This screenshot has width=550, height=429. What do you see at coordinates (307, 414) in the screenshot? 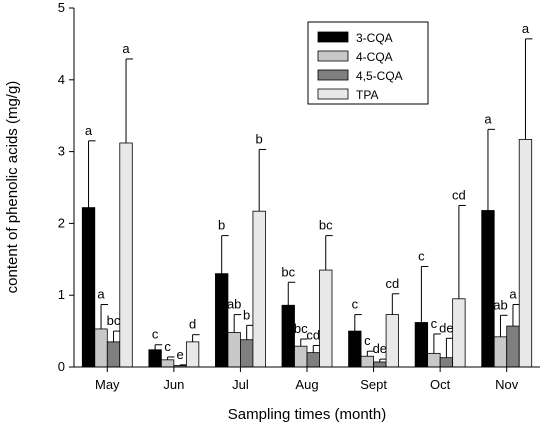
I see `x-axis-title: Sampling times (month)` at bounding box center [307, 414].